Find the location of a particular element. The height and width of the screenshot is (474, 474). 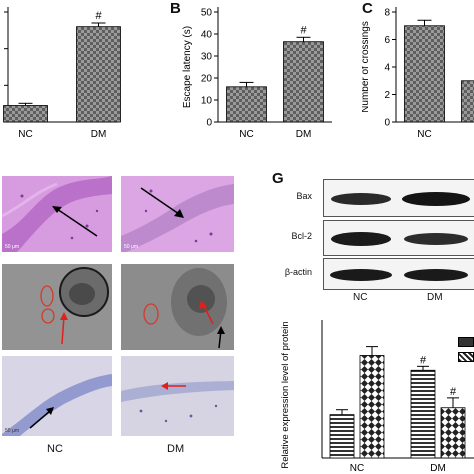

blot-lane-label-nc: NC is located at coordinates (360, 297).